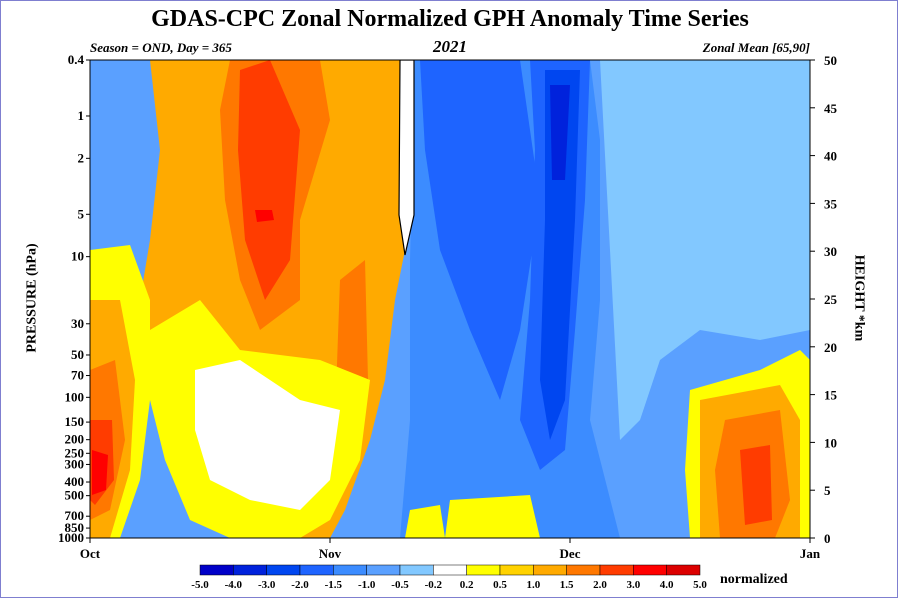 The image size is (900, 600). What do you see at coordinates (234, 585) in the screenshot?
I see `colorbar-level-label: -4.0` at bounding box center [234, 585].